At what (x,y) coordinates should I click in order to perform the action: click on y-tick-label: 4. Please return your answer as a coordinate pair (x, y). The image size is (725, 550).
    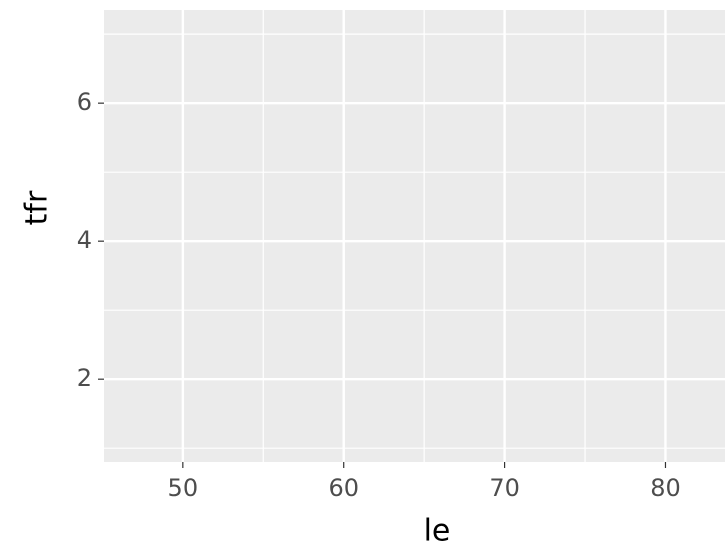
    Looking at the image, I should click on (84, 240).